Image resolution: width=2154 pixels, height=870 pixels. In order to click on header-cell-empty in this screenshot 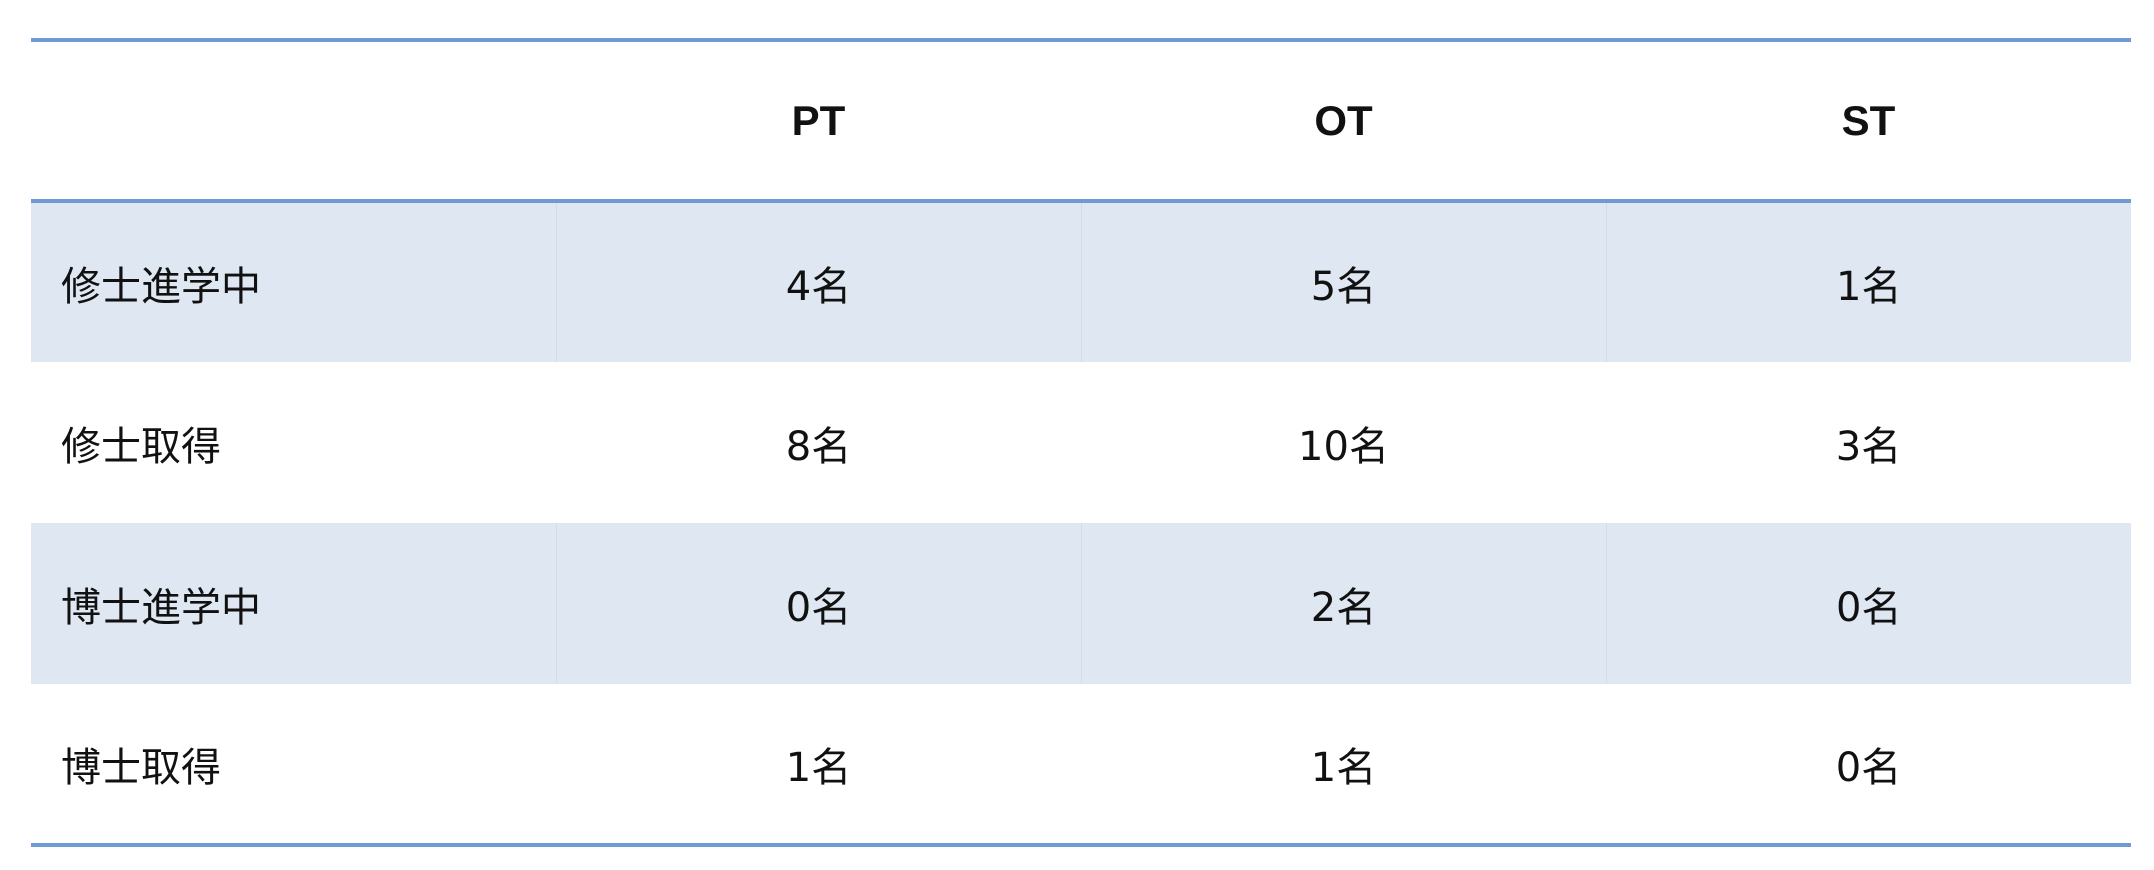, I will do `click(293, 120)`.